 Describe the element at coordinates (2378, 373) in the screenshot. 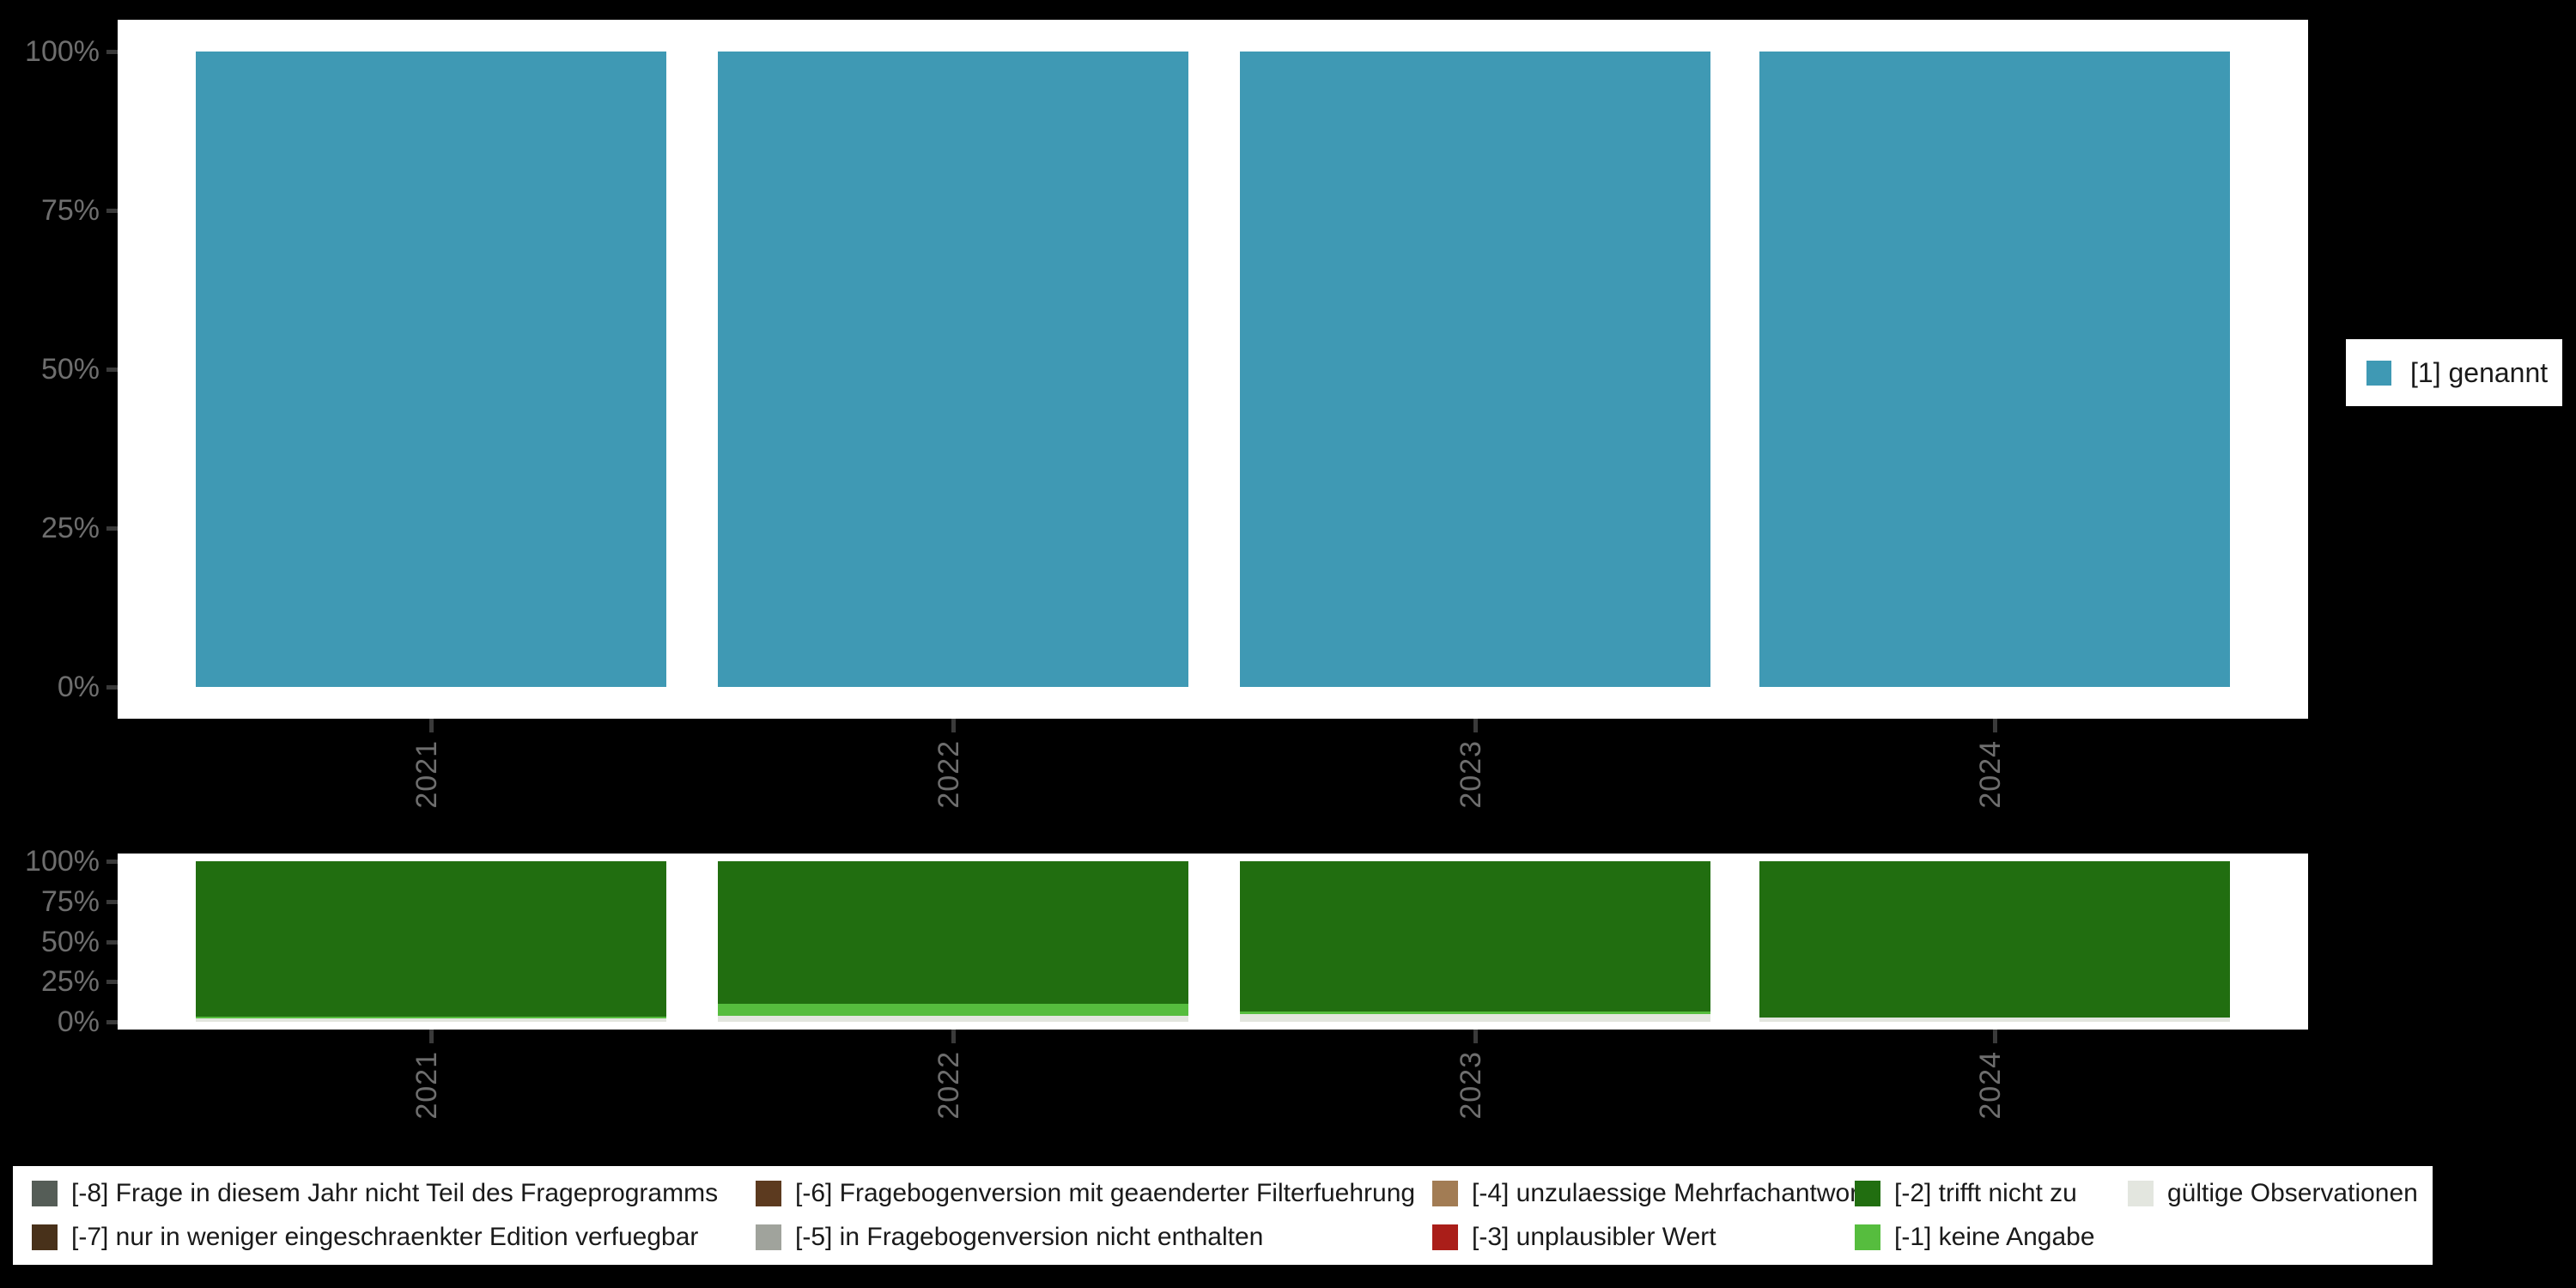

I see `legend-swatch-genannt` at that location.